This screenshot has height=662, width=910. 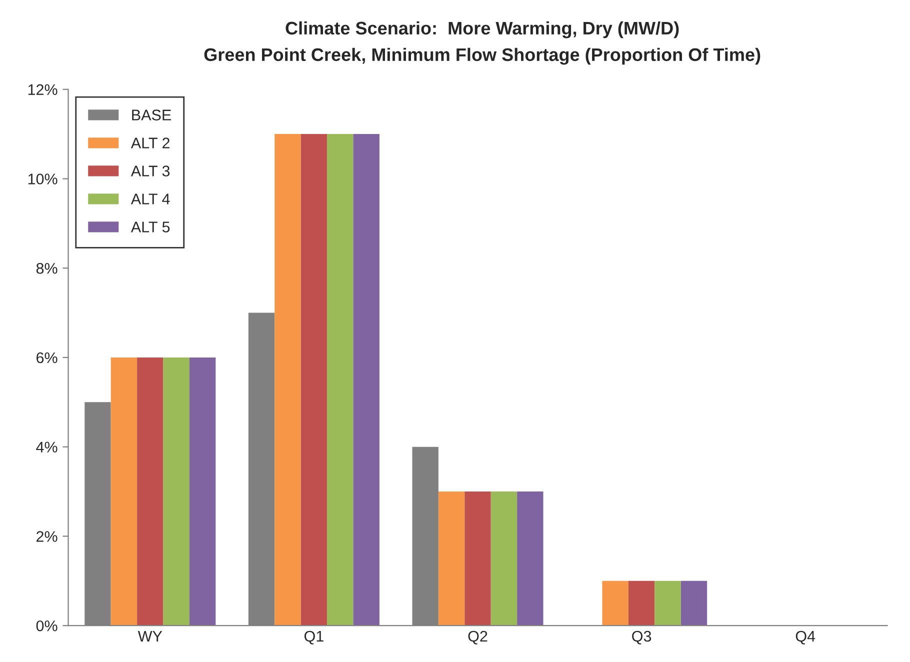 I want to click on x-tick-label: Q2, so click(x=478, y=637).